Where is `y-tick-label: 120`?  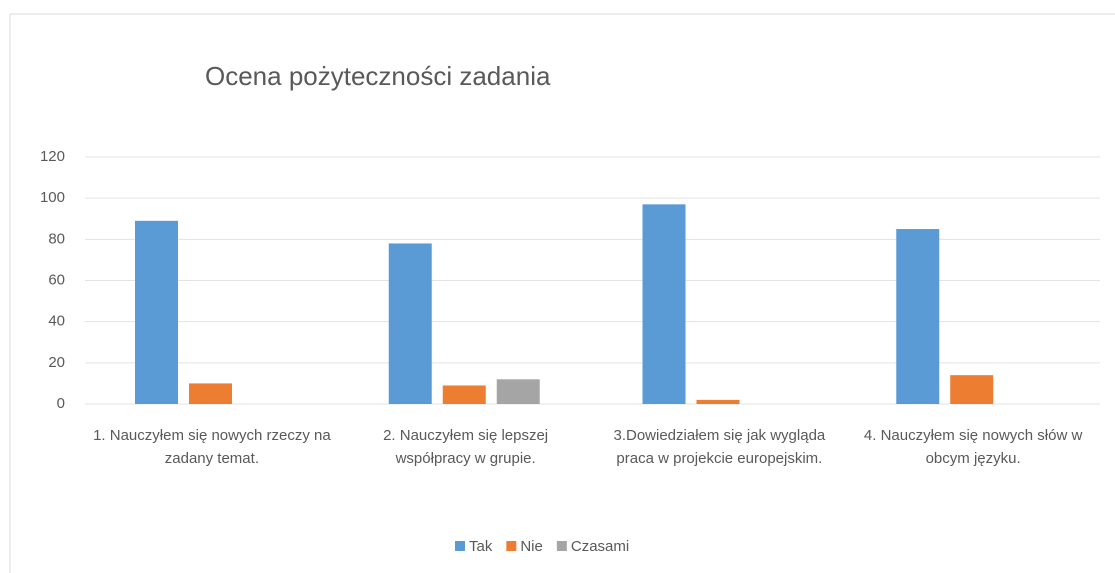 y-tick-label: 120 is located at coordinates (52, 156).